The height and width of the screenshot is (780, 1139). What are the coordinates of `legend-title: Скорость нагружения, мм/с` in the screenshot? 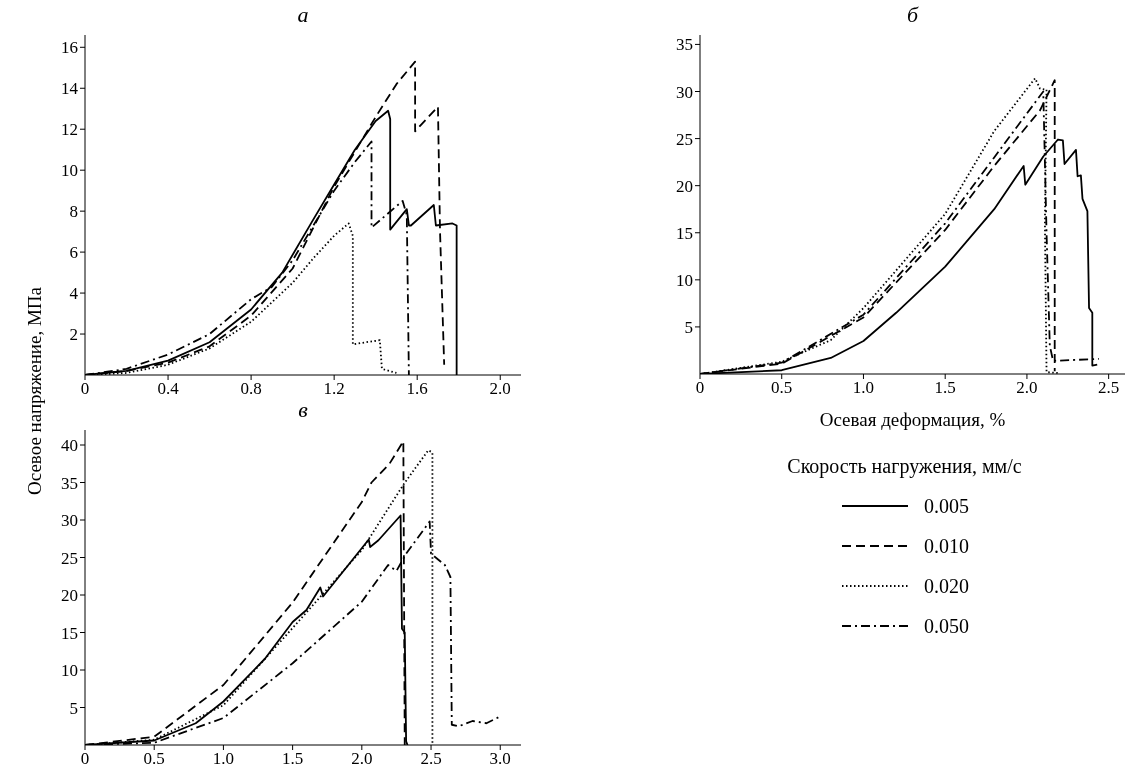 It's located at (904, 466).